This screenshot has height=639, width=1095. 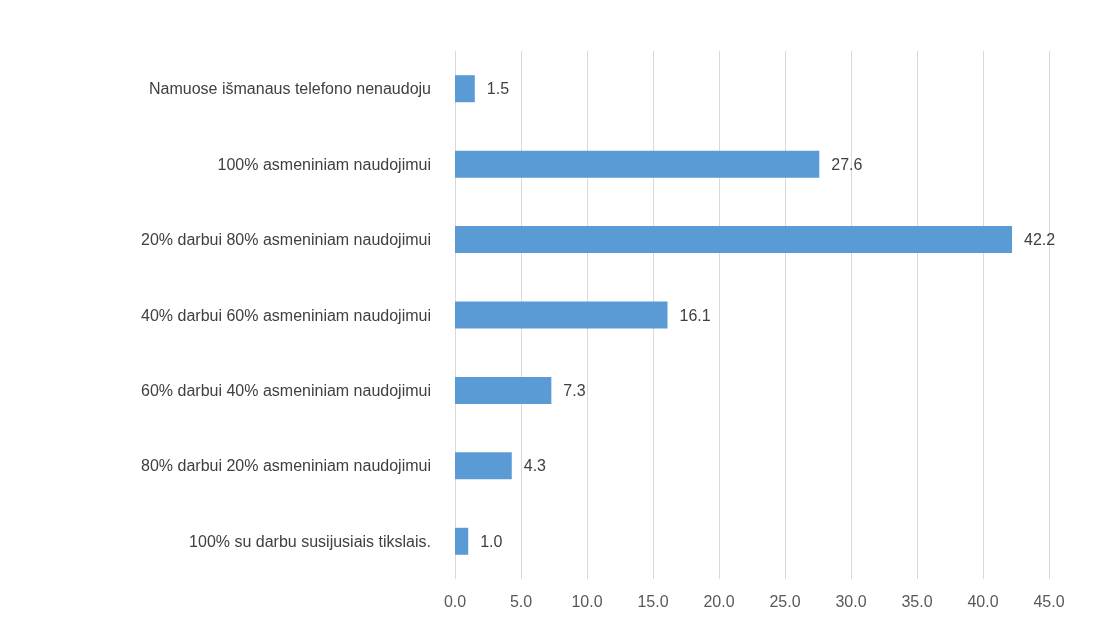 I want to click on x-tick-label: 35.0, so click(x=917, y=601).